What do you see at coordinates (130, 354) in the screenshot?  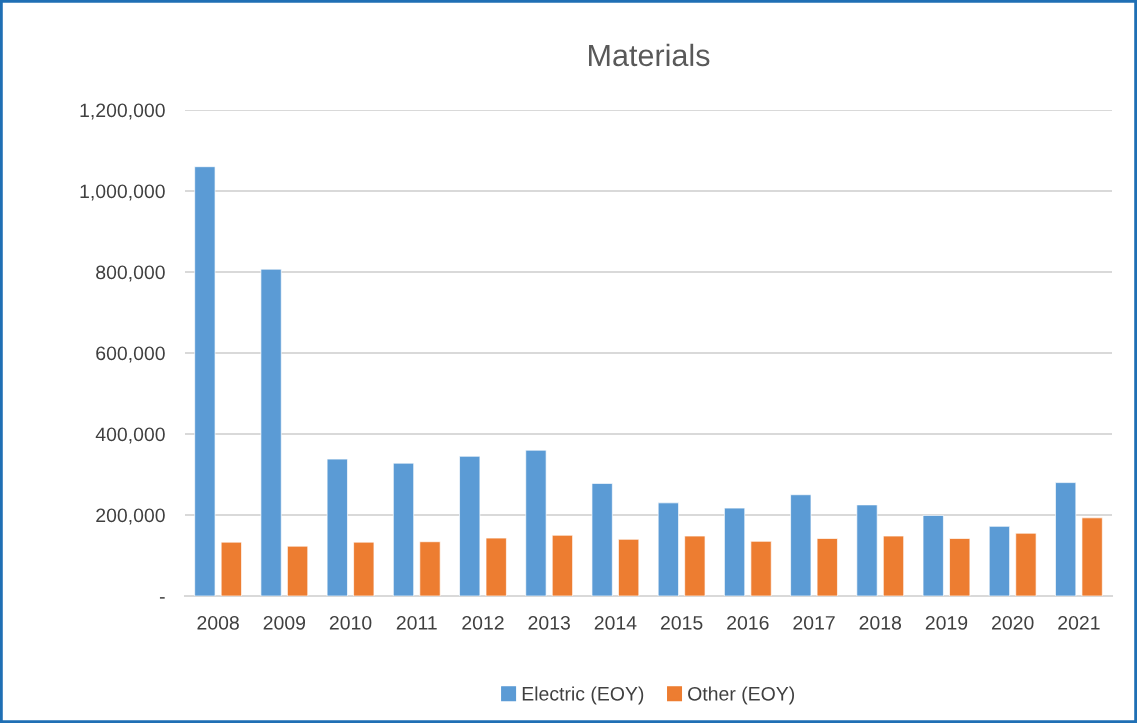 I see `y-tick-label: 600,000` at bounding box center [130, 354].